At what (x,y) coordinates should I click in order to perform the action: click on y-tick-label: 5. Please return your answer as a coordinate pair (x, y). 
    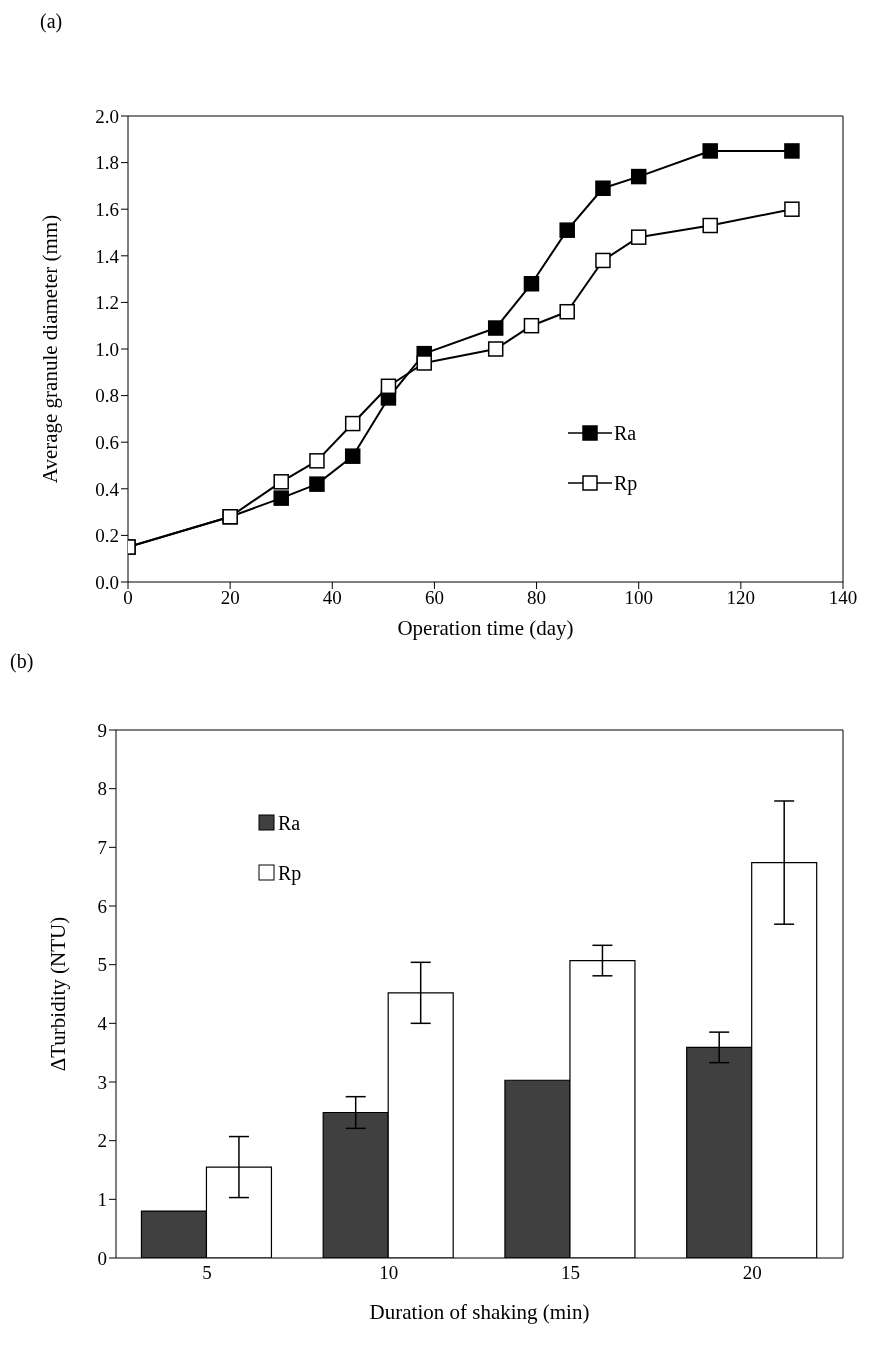
    Looking at the image, I should click on (102, 965).